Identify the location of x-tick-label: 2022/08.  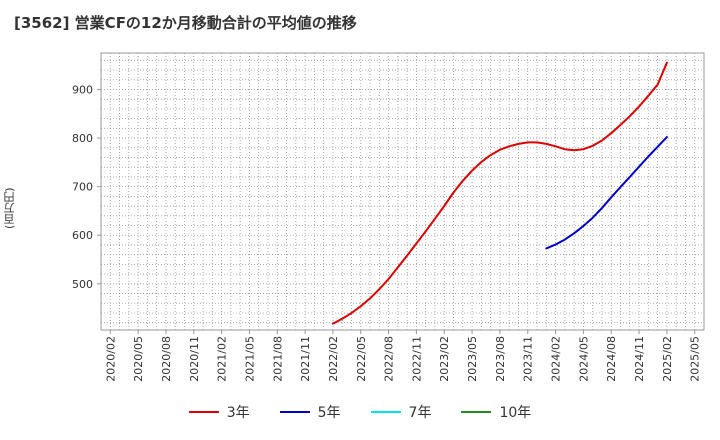
(389, 359).